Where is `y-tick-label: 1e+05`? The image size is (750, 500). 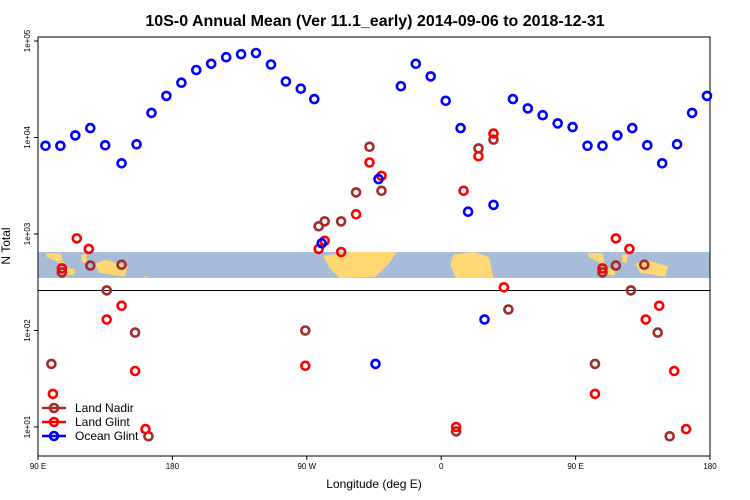
y-tick-label: 1e+05 is located at coordinates (27, 40).